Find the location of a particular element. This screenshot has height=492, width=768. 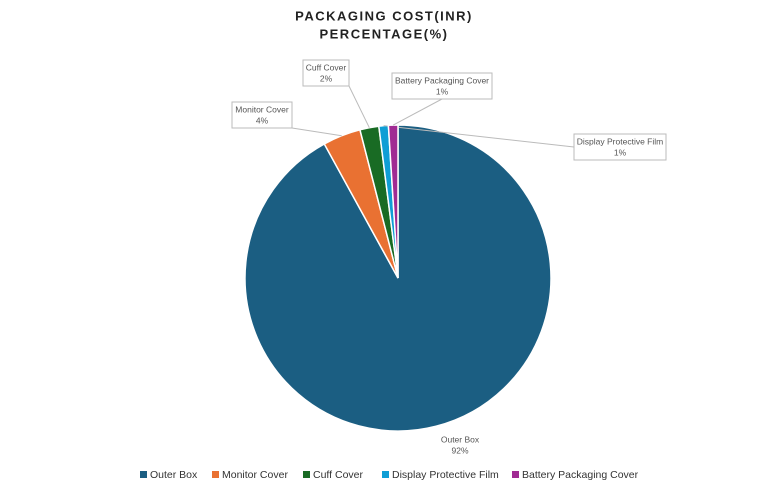

legend-label: Outer Box is located at coordinates (174, 475).